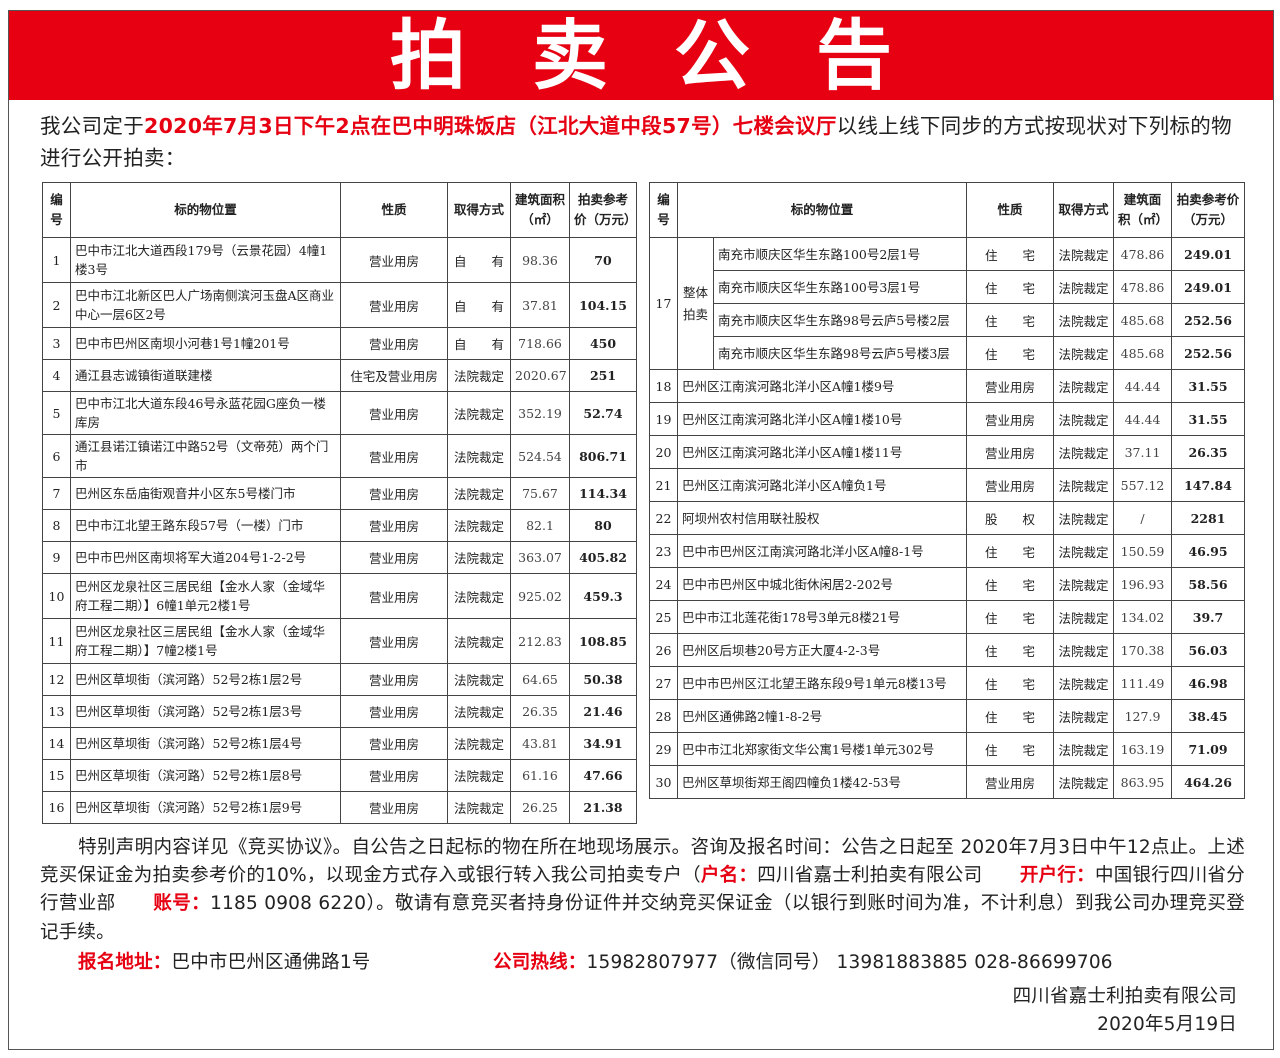 This screenshot has height=1058, width=1280. I want to click on item-location: 巴中市巴州区南坝小河巷1号1幢201号, so click(205, 343).